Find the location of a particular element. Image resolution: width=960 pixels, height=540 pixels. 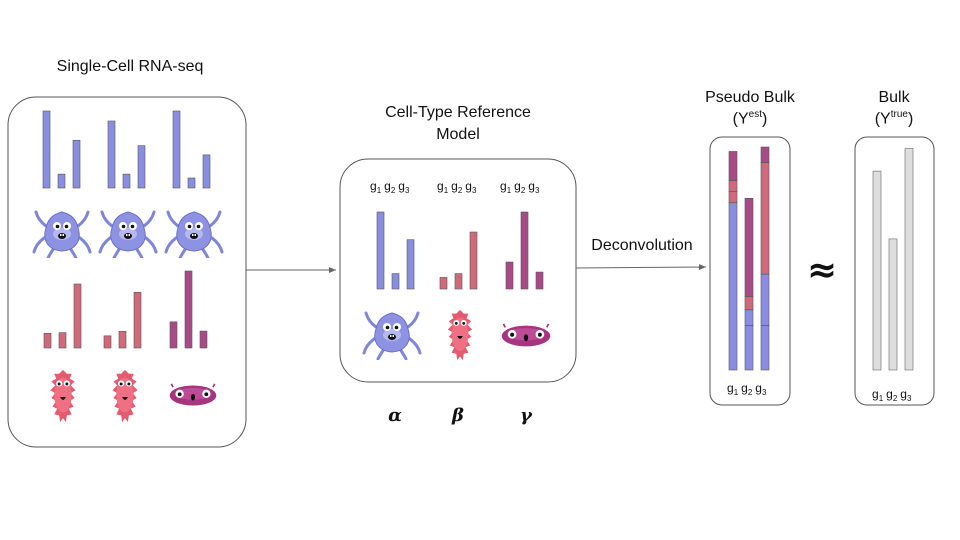

reference-gene-header-gamma: g1​g2​g3​ is located at coordinates (520, 187).